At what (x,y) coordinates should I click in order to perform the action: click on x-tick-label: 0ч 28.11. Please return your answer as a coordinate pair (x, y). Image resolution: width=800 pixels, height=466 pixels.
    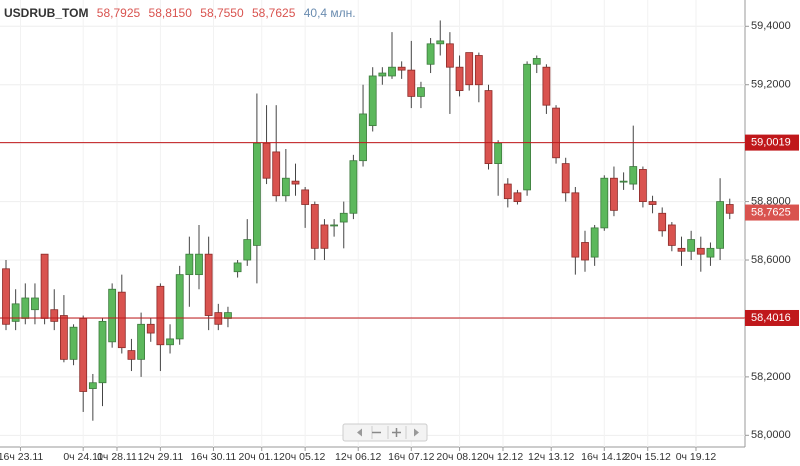
    Looking at the image, I should click on (117, 457).